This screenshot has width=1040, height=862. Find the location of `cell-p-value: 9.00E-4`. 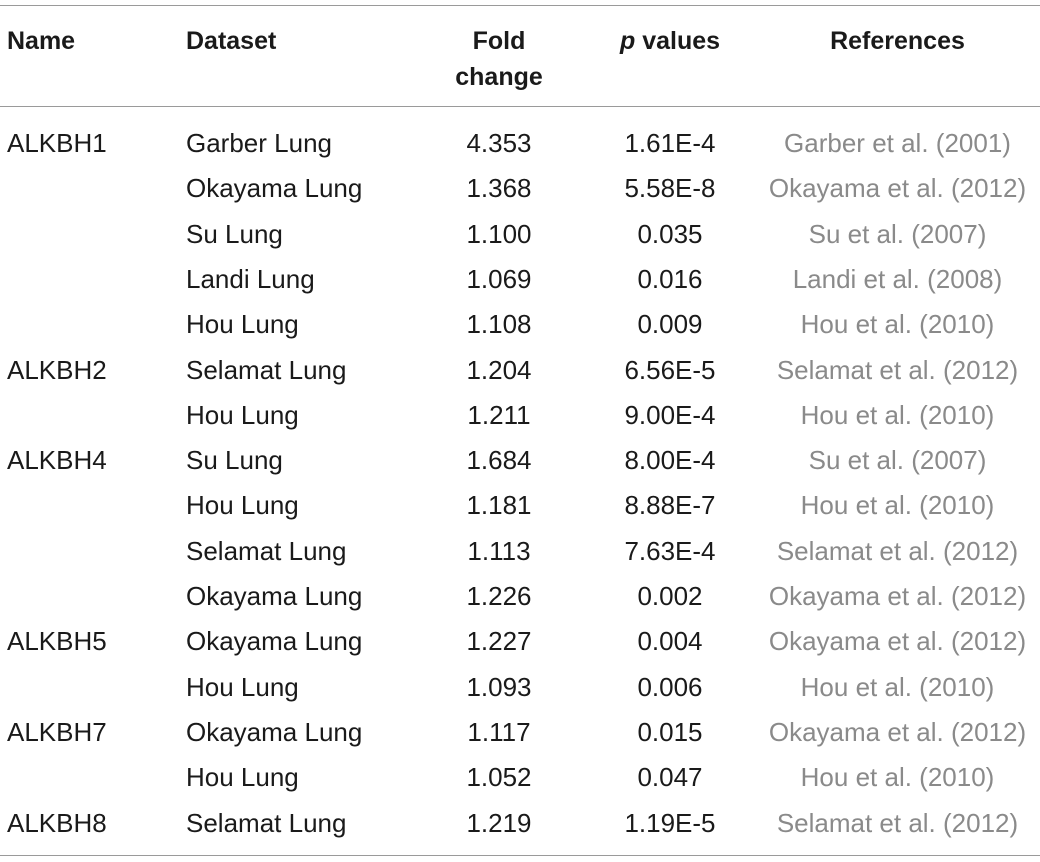

cell-p-value: 9.00E-4 is located at coordinates (670, 414).